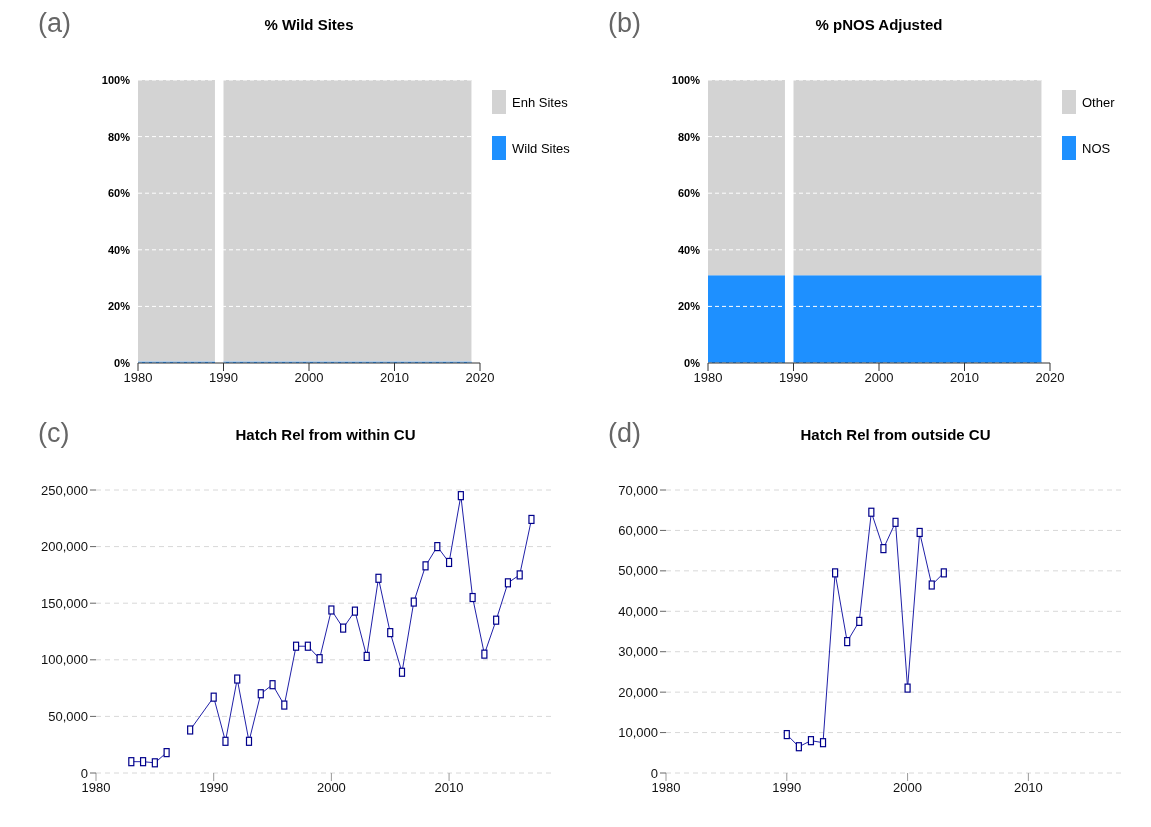 The height and width of the screenshot is (827, 1151). I want to click on text: (a), so click(54, 23).